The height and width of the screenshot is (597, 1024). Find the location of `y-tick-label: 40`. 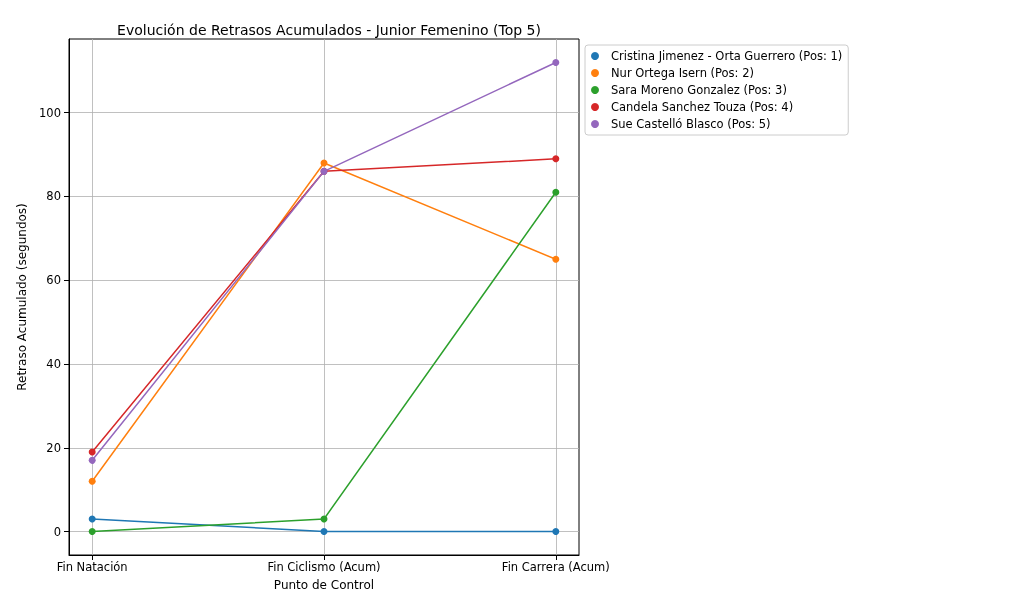

y-tick-label: 40 is located at coordinates (53, 364).